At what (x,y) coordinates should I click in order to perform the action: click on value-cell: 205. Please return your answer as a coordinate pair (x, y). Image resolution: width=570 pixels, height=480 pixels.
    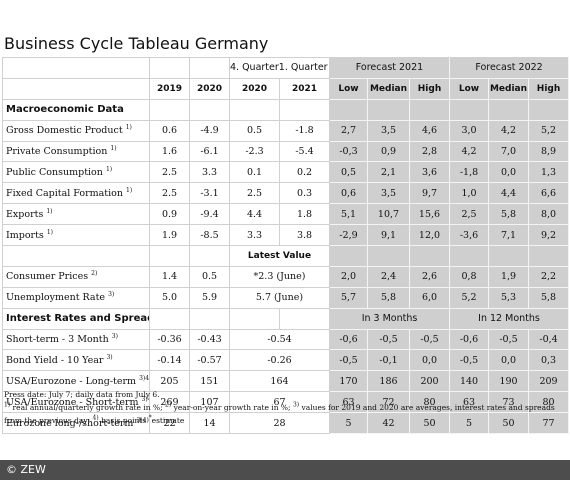
    Looking at the image, I should click on (169, 381).